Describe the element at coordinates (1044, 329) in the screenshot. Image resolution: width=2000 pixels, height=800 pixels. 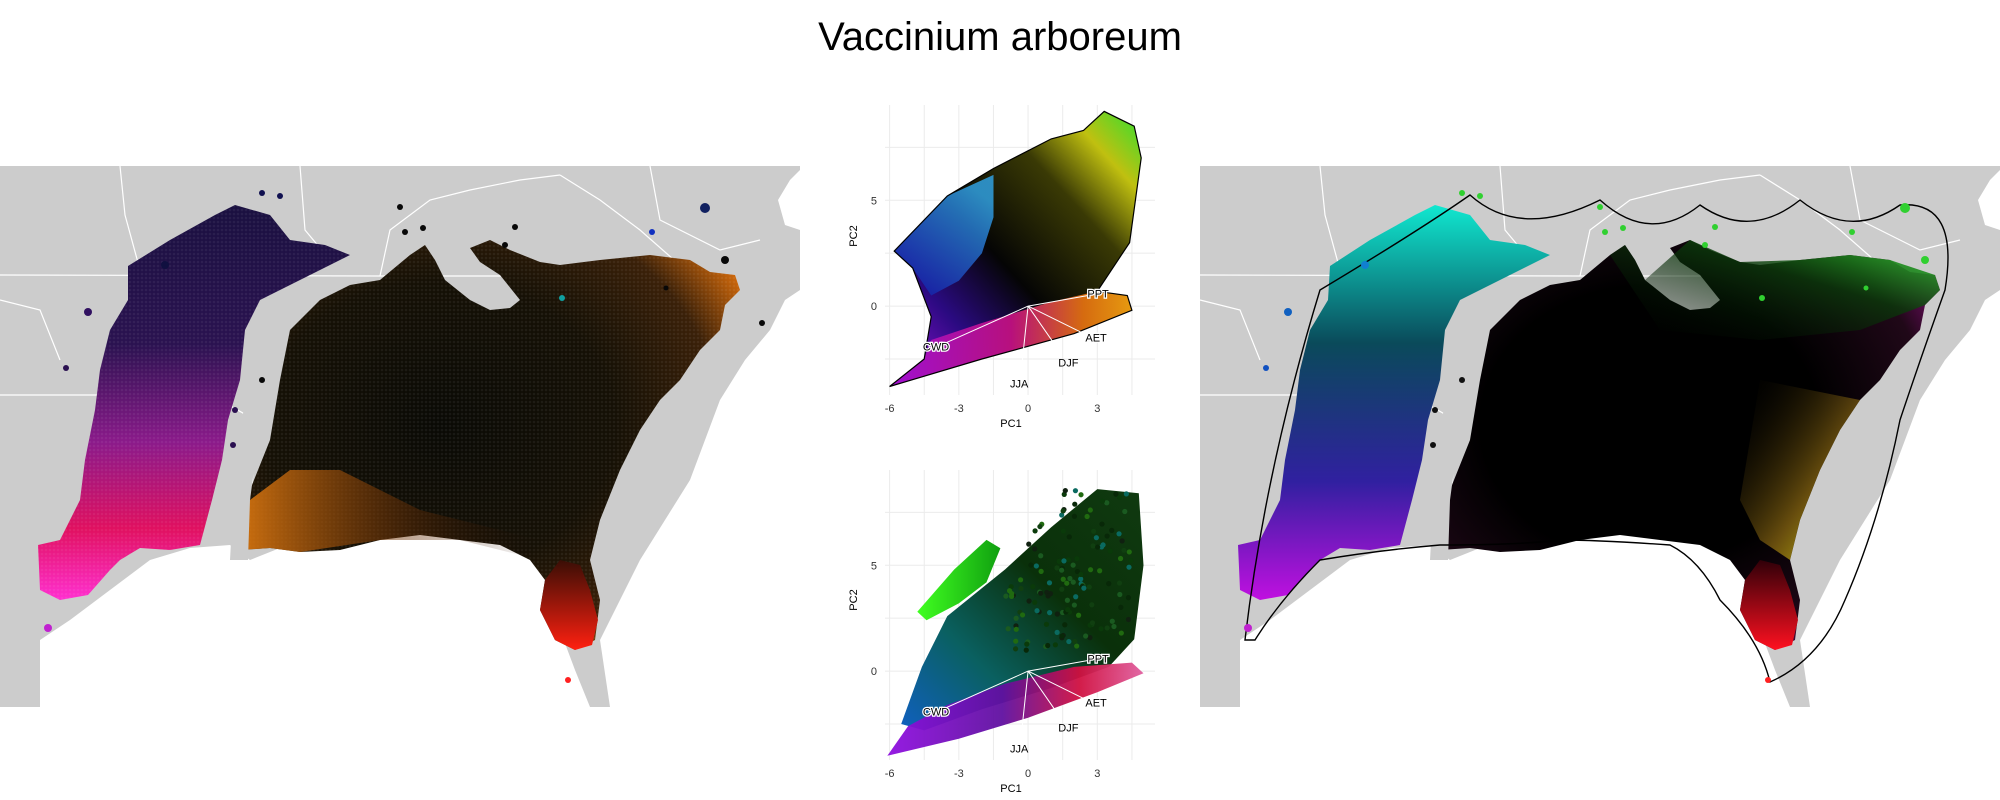
I see `pca-top-vector-djf` at that location.